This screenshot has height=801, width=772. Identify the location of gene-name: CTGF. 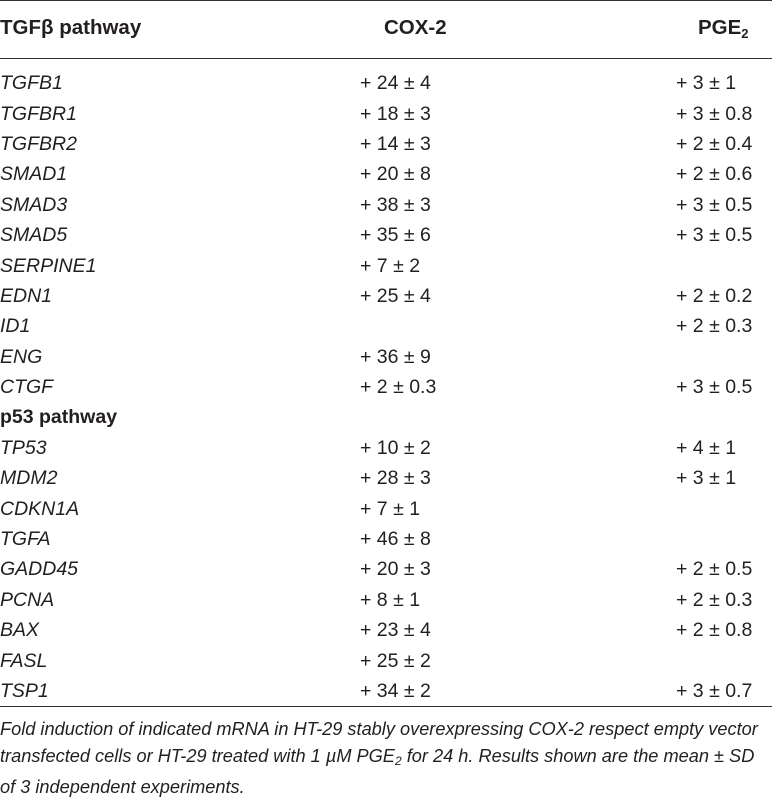
(27, 387).